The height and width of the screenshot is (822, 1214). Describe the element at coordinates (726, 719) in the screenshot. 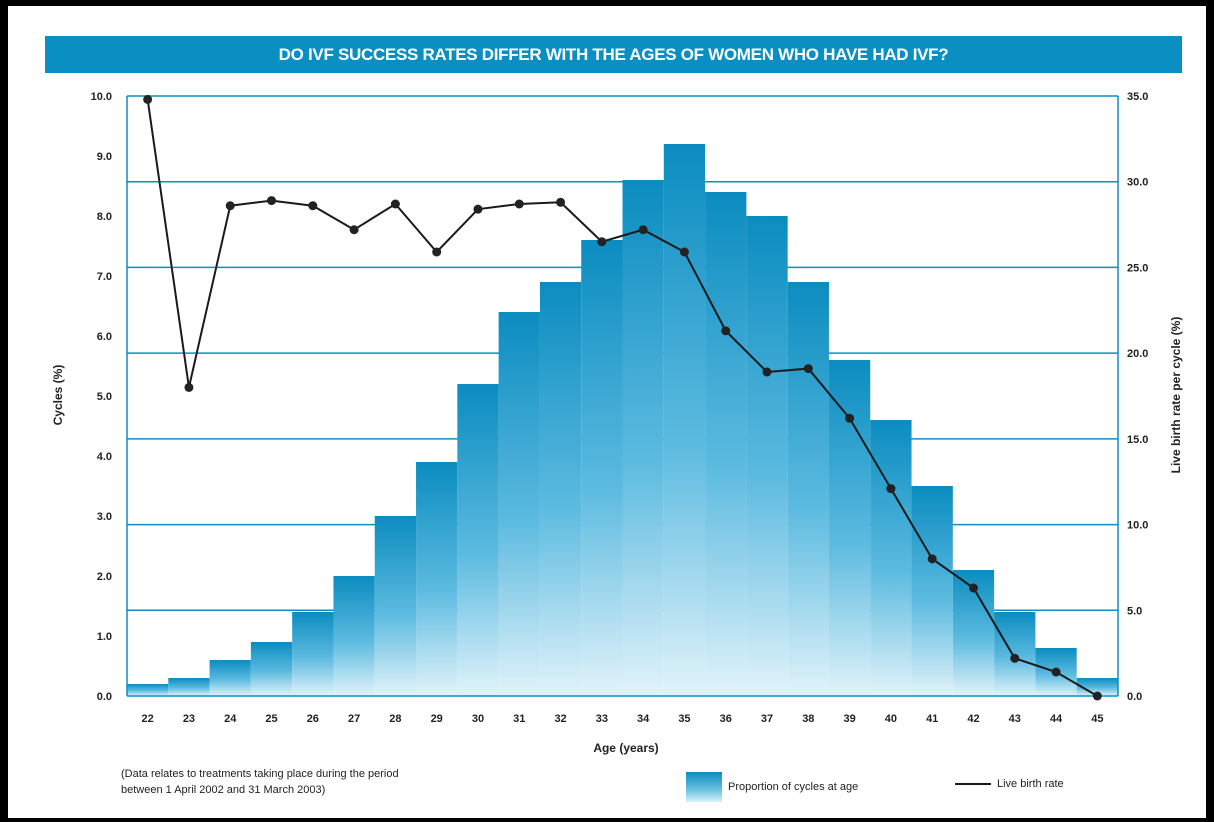

I see `x-tick-label: 36` at that location.